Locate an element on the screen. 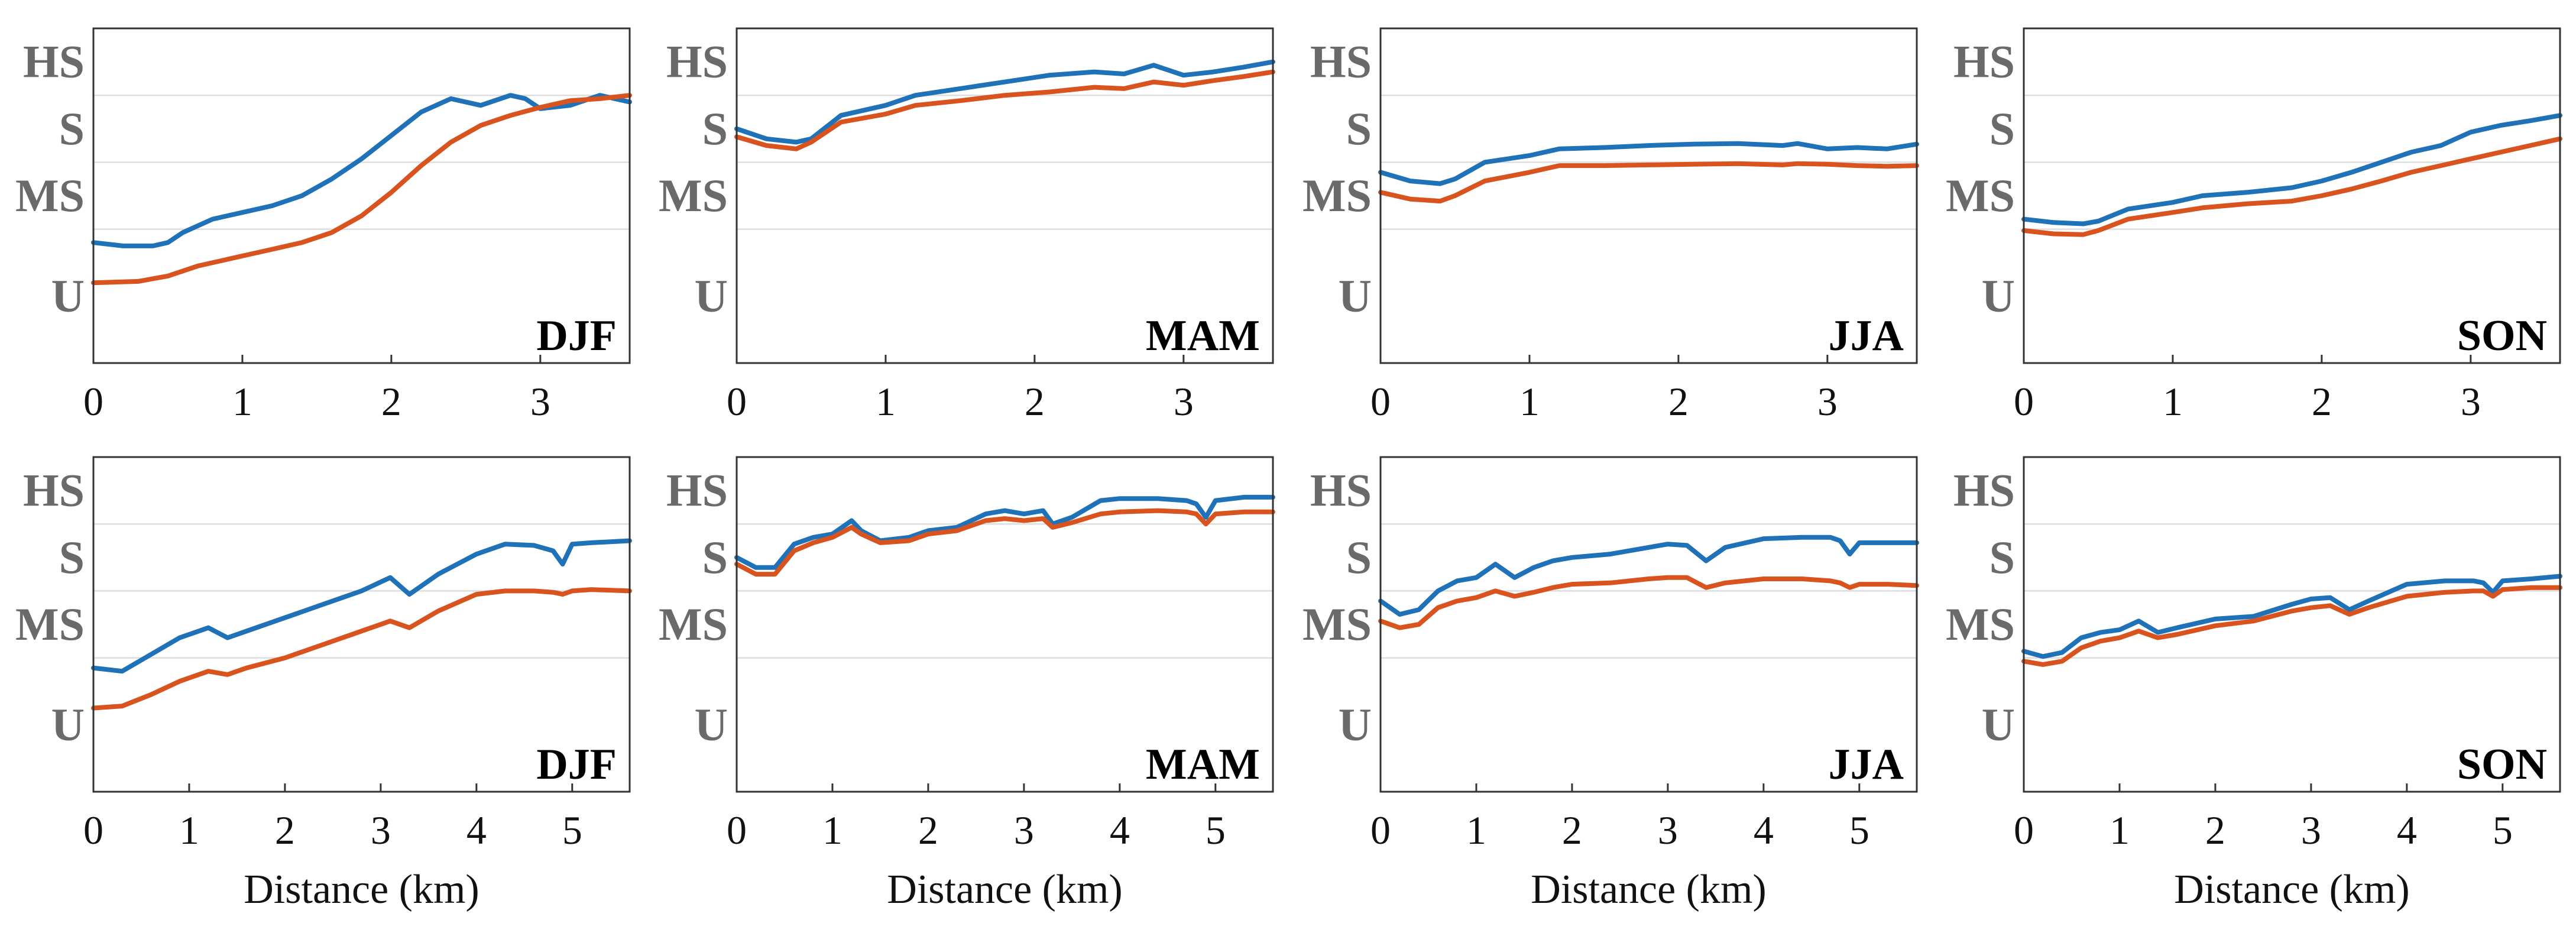 The image size is (2576, 936). panel-djf-row2: U MS S HS 0 1 2 3 4 5 DJF Distance (km) is located at coordinates (323, 684).